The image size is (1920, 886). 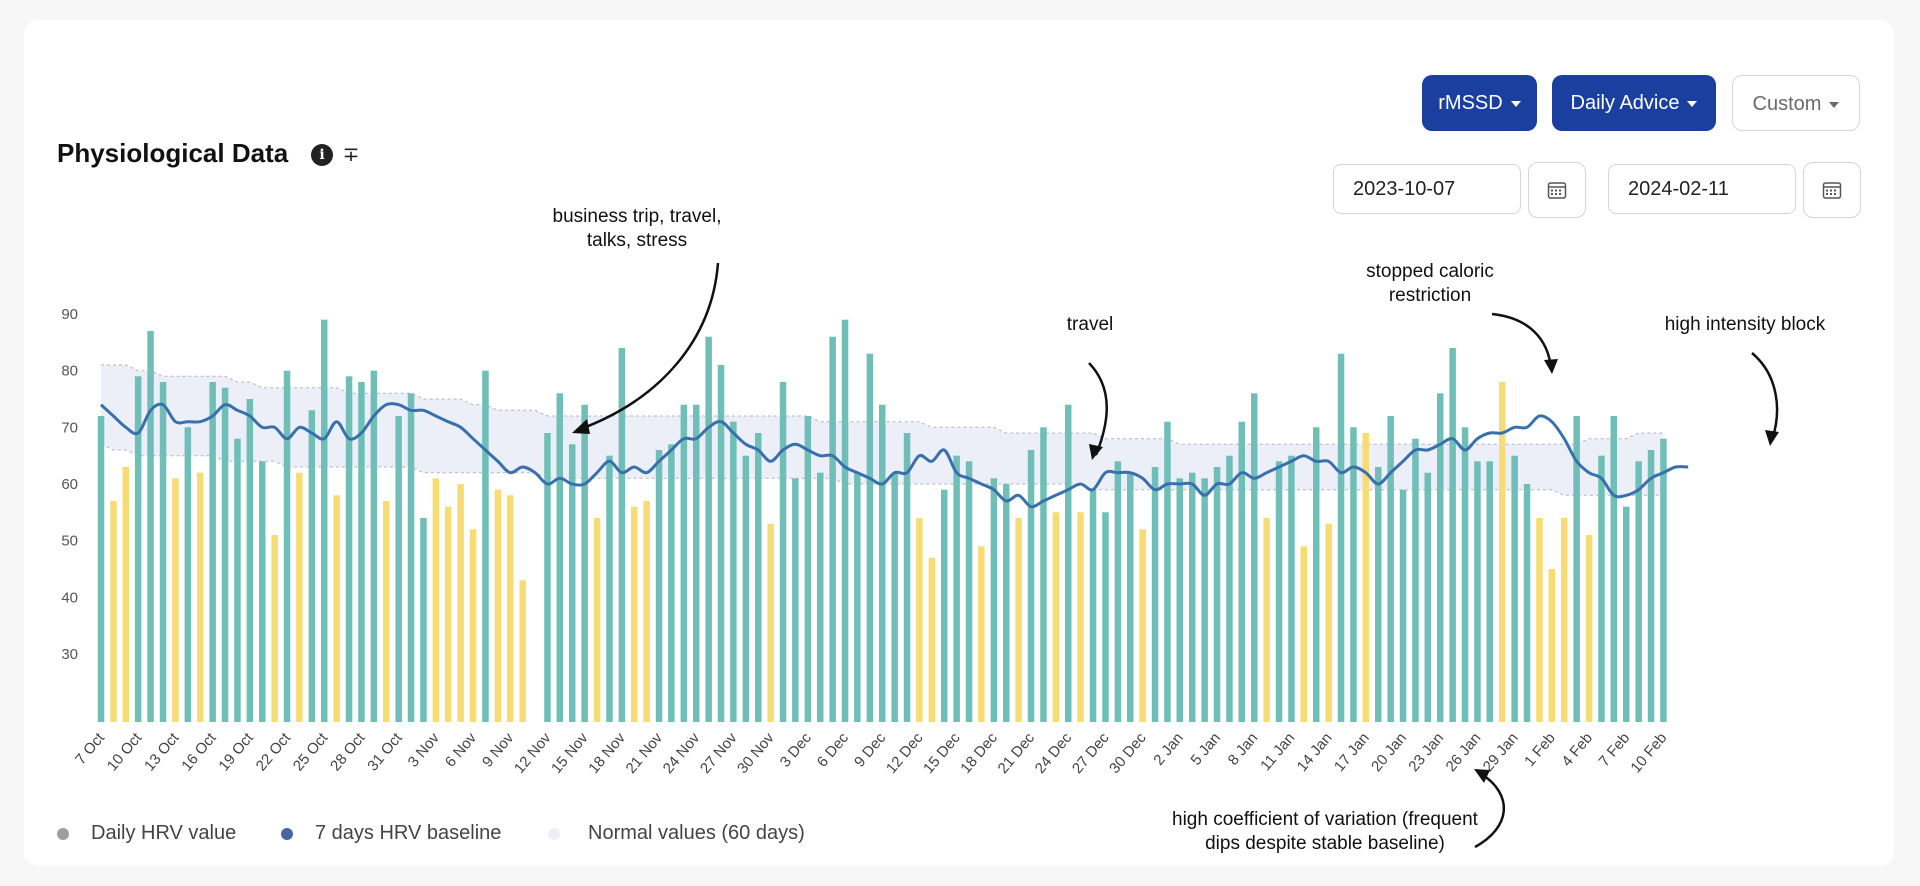 I want to click on advice-dropdown-label: Daily Advice, so click(x=1625, y=103).